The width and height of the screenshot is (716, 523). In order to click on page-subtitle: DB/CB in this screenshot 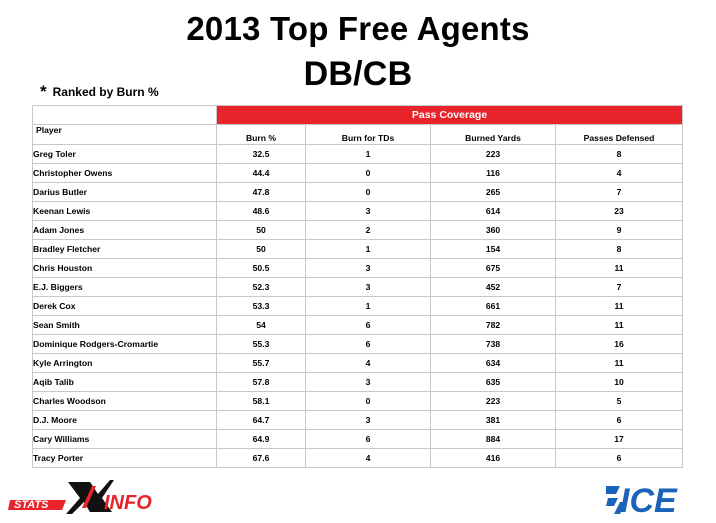, I will do `click(358, 74)`.